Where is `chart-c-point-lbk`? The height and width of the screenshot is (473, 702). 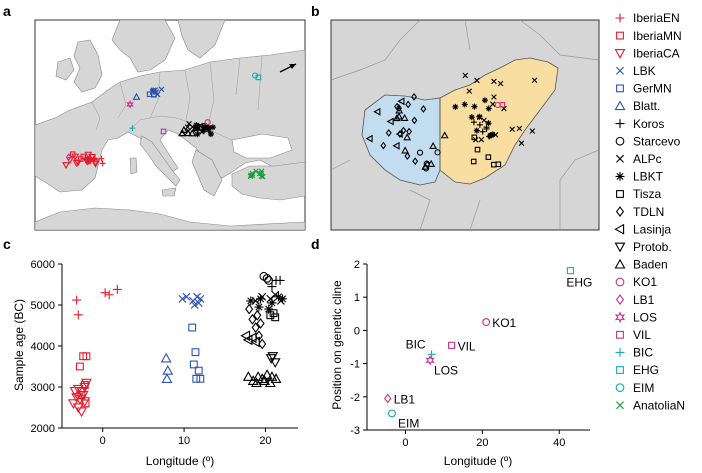 chart-c-point-lbk is located at coordinates (198, 302).